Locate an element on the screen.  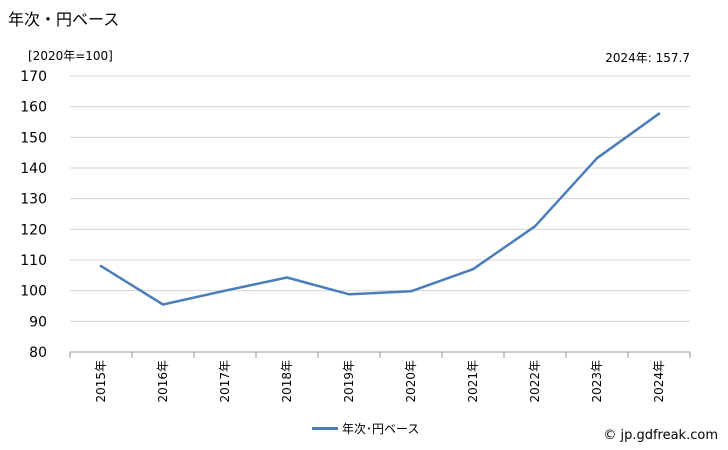
x-tick-label: 2021年 is located at coordinates (473, 381).